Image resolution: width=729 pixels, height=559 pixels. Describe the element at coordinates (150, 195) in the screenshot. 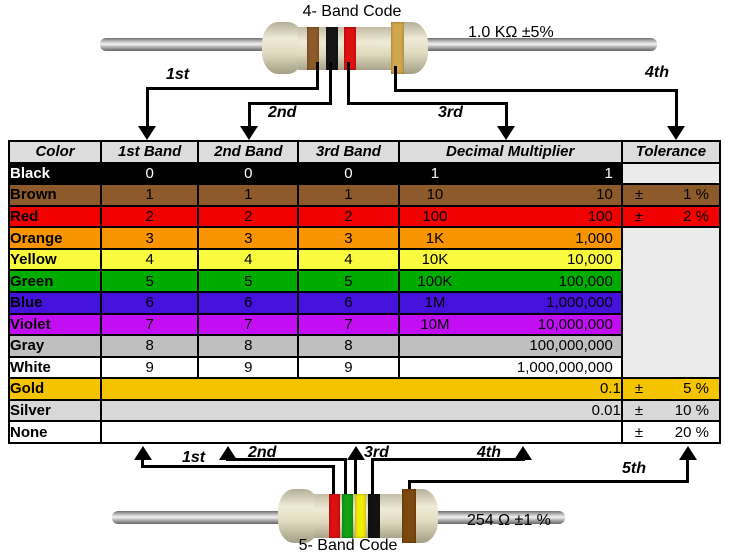

I see `band1-value: 1` at that location.